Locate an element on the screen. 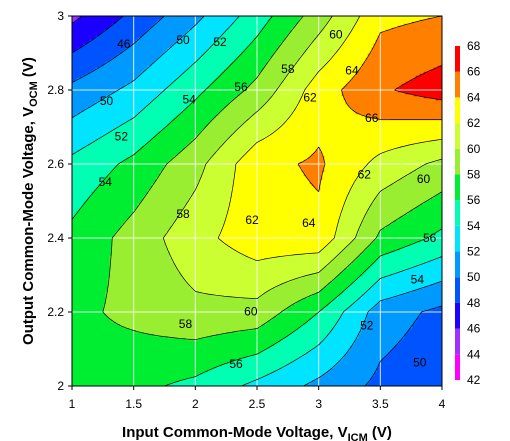 The image size is (510, 441). legend-label: 48 is located at coordinates (474, 303).